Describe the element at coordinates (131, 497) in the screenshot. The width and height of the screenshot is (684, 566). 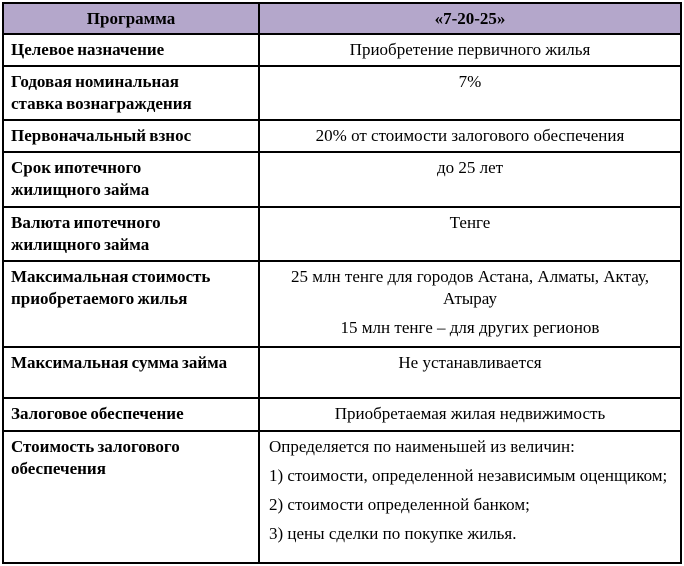
I see `row-label: Стоимость залогового обеспечения` at that location.